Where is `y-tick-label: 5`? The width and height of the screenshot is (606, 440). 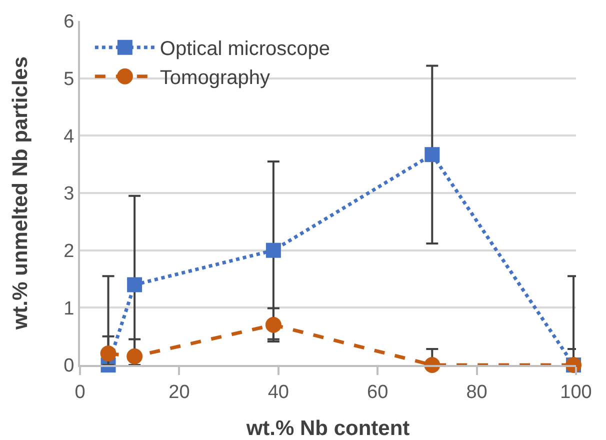 y-tick-label: 5 is located at coordinates (69, 79).